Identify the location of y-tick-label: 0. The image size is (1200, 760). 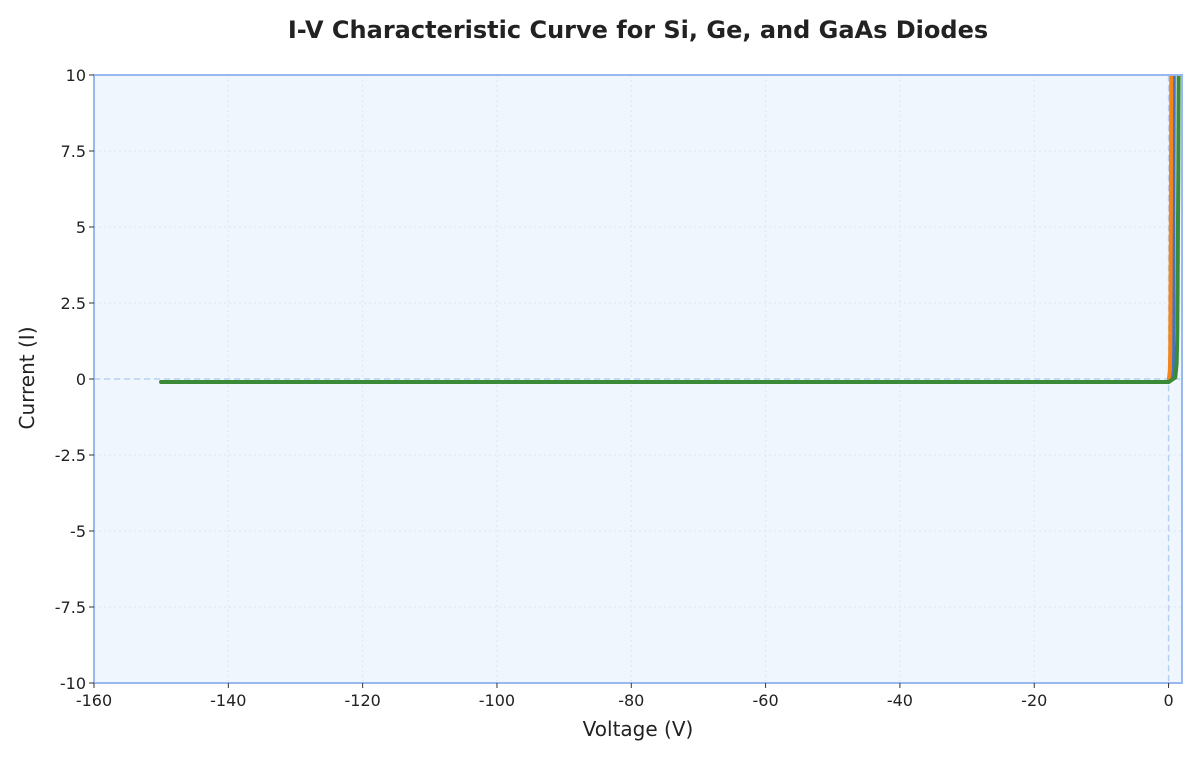
(81, 379).